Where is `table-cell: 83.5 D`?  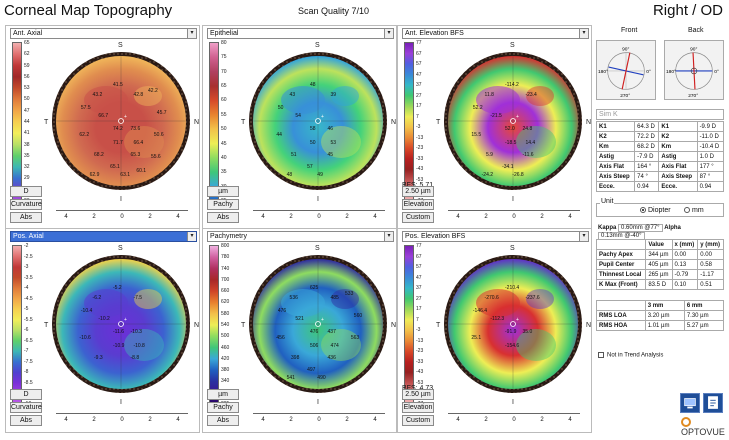
table-cell: 83.5 D is located at coordinates (659, 284).